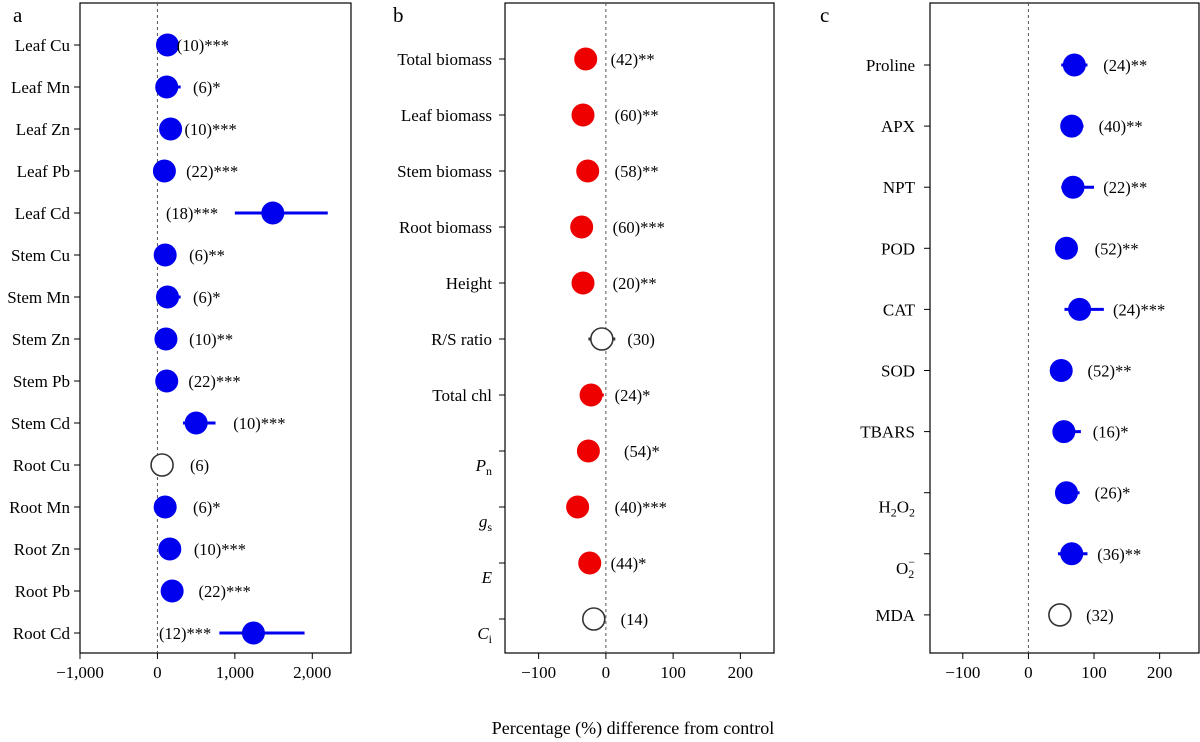  What do you see at coordinates (446, 115) in the screenshot?
I see `category-label: Leaf biomass` at bounding box center [446, 115].